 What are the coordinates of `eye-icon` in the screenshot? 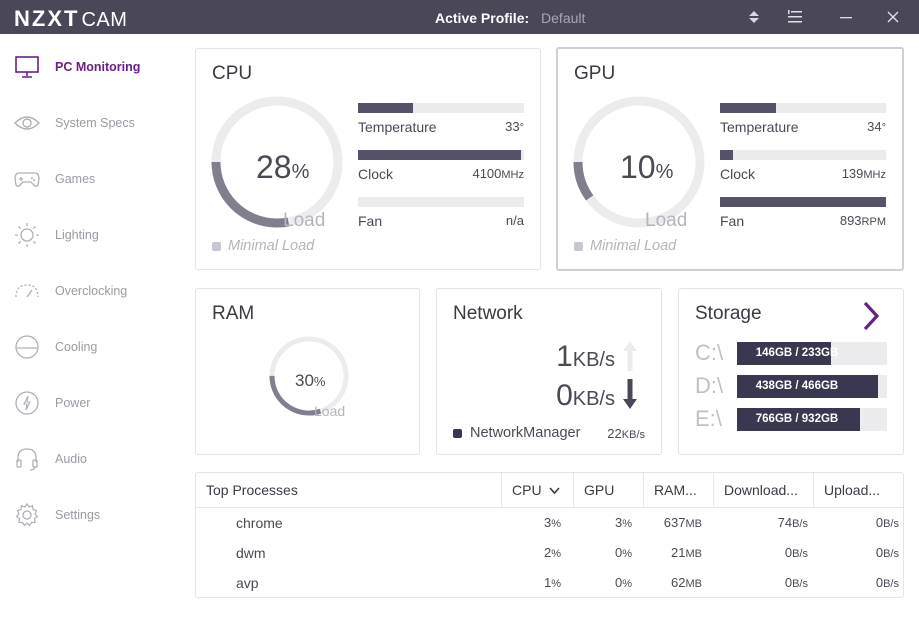 It's located at (27, 123).